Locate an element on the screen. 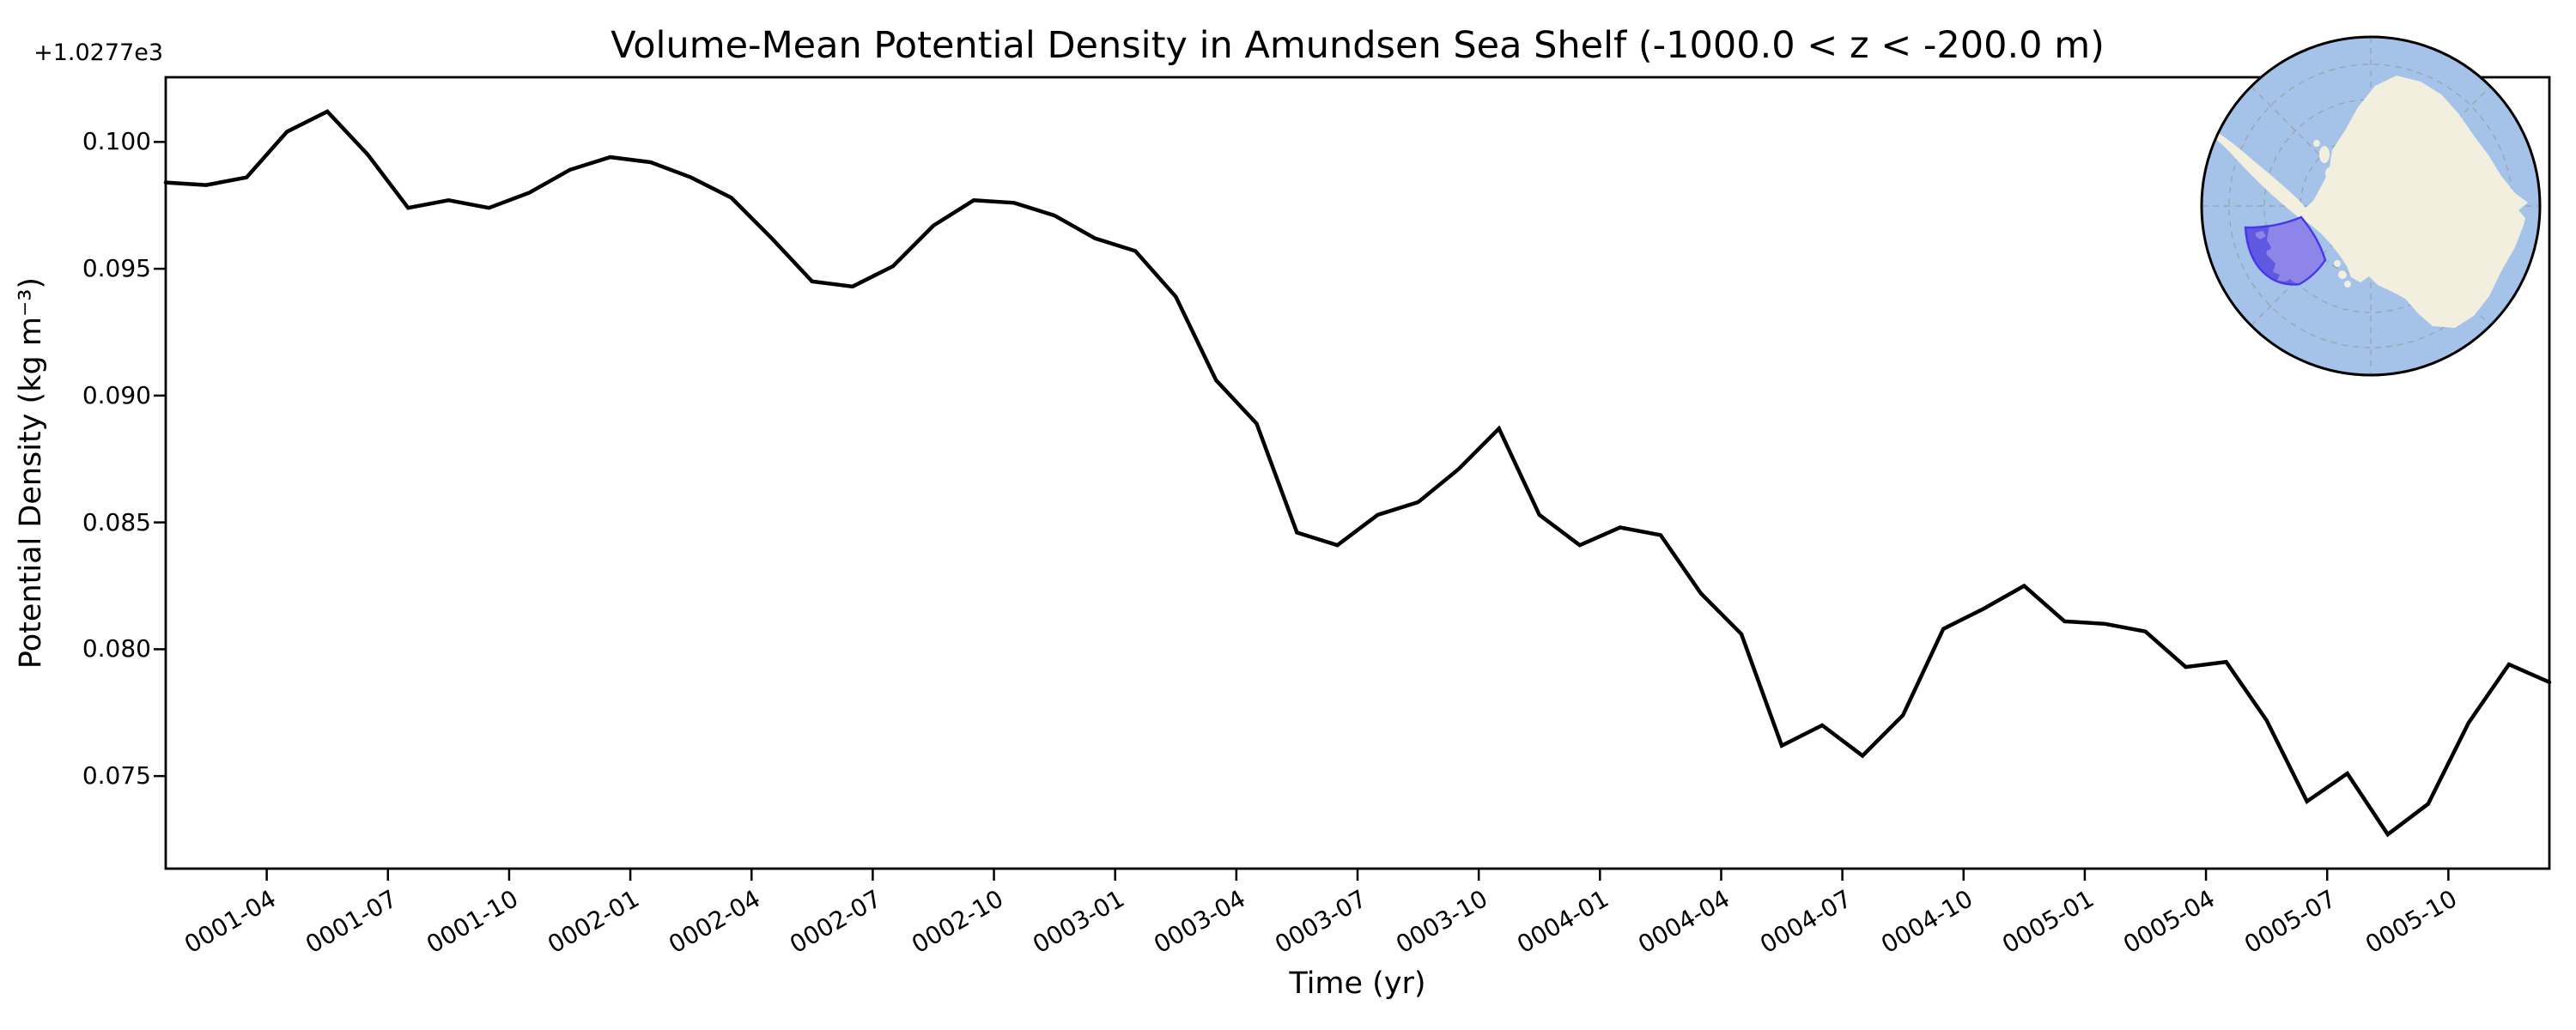 The width and height of the screenshot is (2576, 1030). amundsen-shelf-highlight is located at coordinates (2273, 255).